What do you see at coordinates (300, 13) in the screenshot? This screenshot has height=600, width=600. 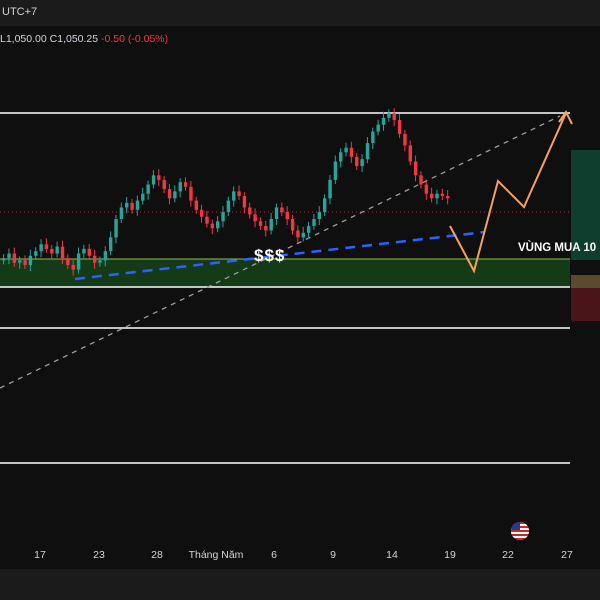 I see `top-toolbar: UTC+7` at bounding box center [300, 13].